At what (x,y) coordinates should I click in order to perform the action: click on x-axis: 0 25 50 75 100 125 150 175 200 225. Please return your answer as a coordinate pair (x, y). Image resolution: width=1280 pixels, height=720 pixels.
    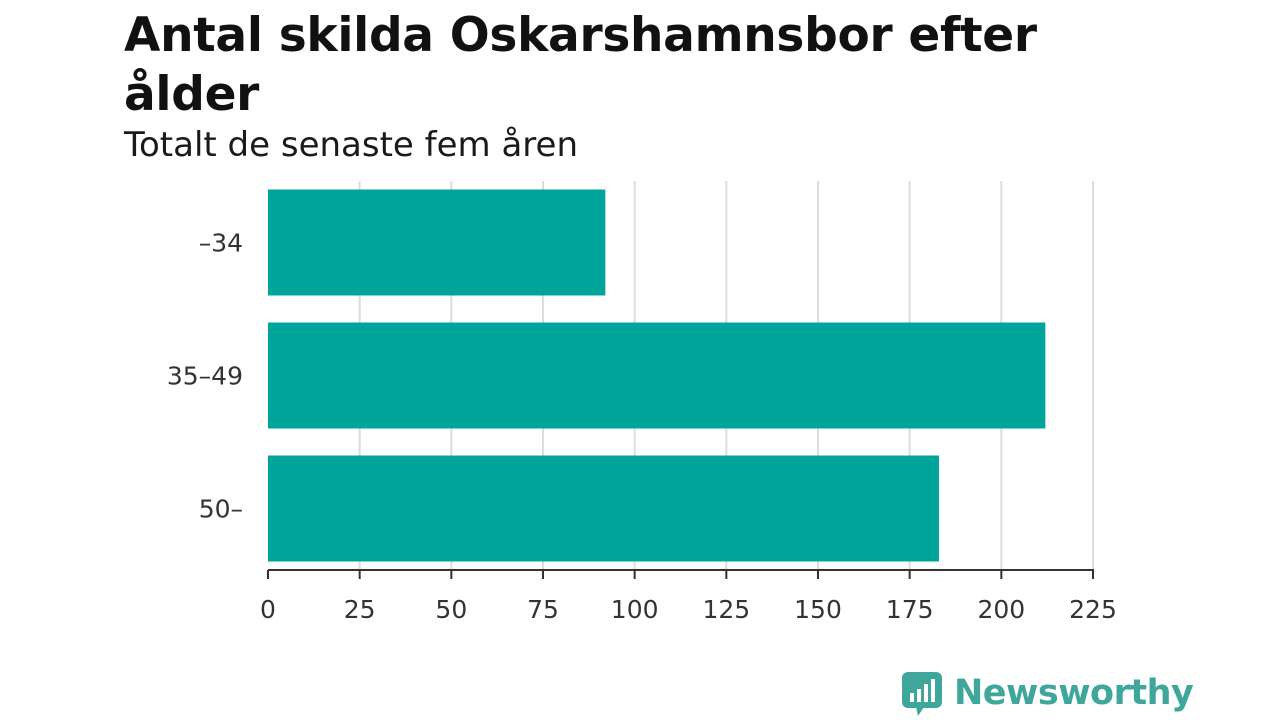
    Looking at the image, I should click on (688, 596).